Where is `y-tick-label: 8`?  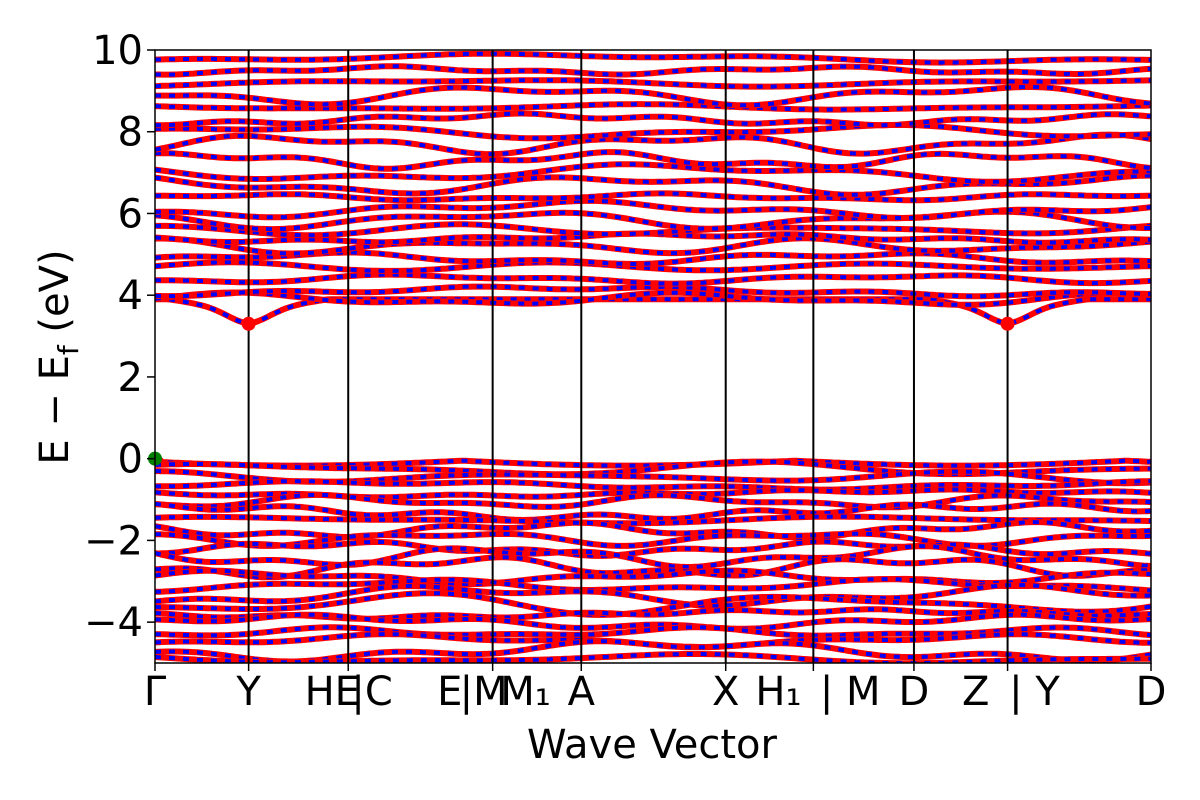
y-tick-label: 8 is located at coordinates (130, 133).